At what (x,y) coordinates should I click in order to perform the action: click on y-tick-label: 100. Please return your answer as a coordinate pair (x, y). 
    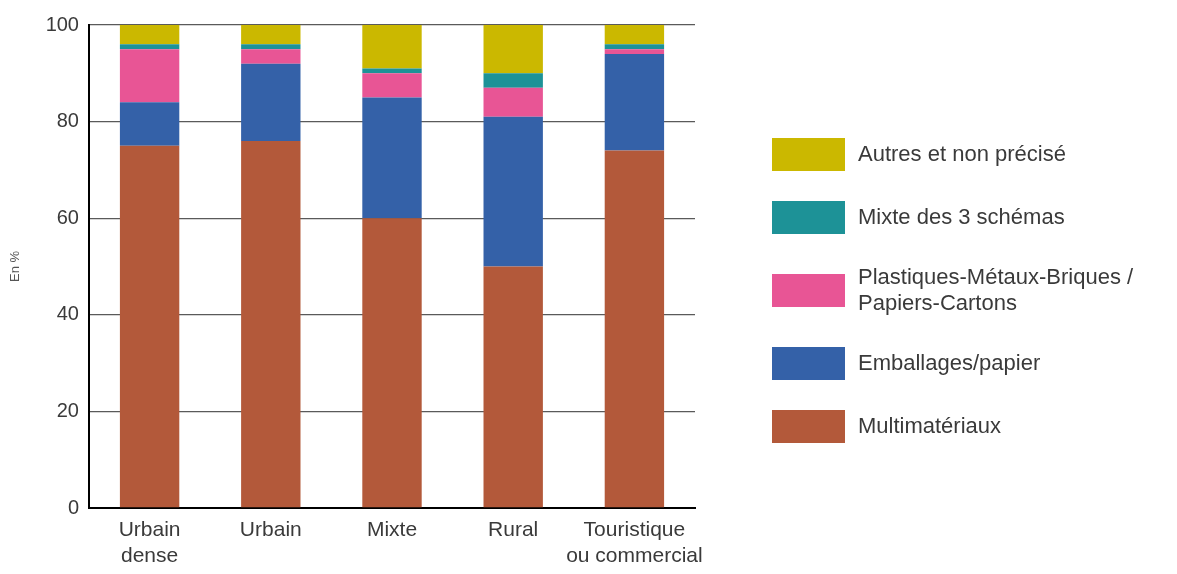
    Looking at the image, I should click on (62, 23).